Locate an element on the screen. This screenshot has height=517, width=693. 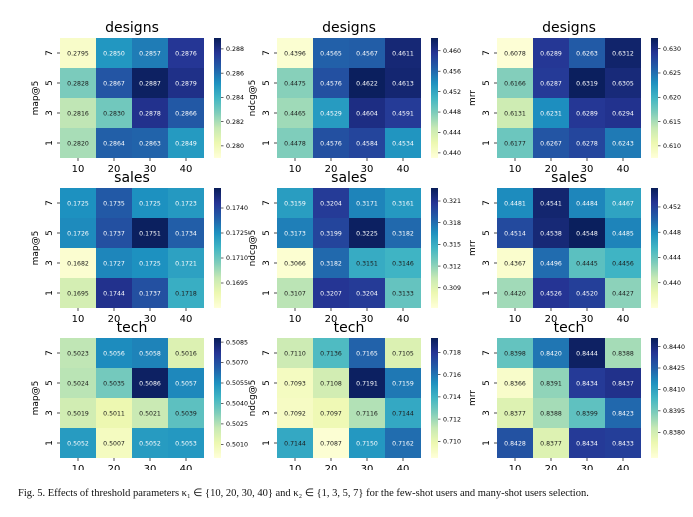
cell-value-label: 0.4481 is located at coordinates (515, 203).